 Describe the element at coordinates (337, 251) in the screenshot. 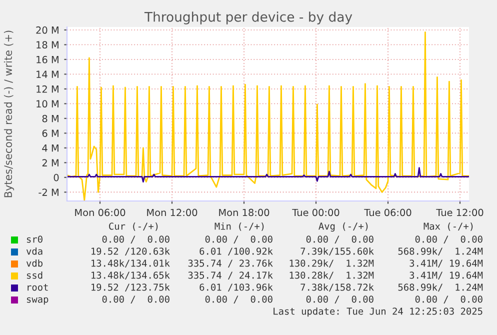

I see `text: 7.39k/155.60k` at that location.